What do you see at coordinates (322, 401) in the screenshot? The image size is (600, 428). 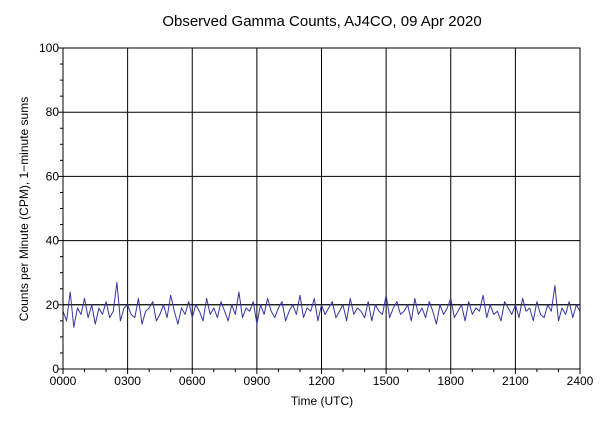 I see `x-axis-label: Time (UTC)` at bounding box center [322, 401].